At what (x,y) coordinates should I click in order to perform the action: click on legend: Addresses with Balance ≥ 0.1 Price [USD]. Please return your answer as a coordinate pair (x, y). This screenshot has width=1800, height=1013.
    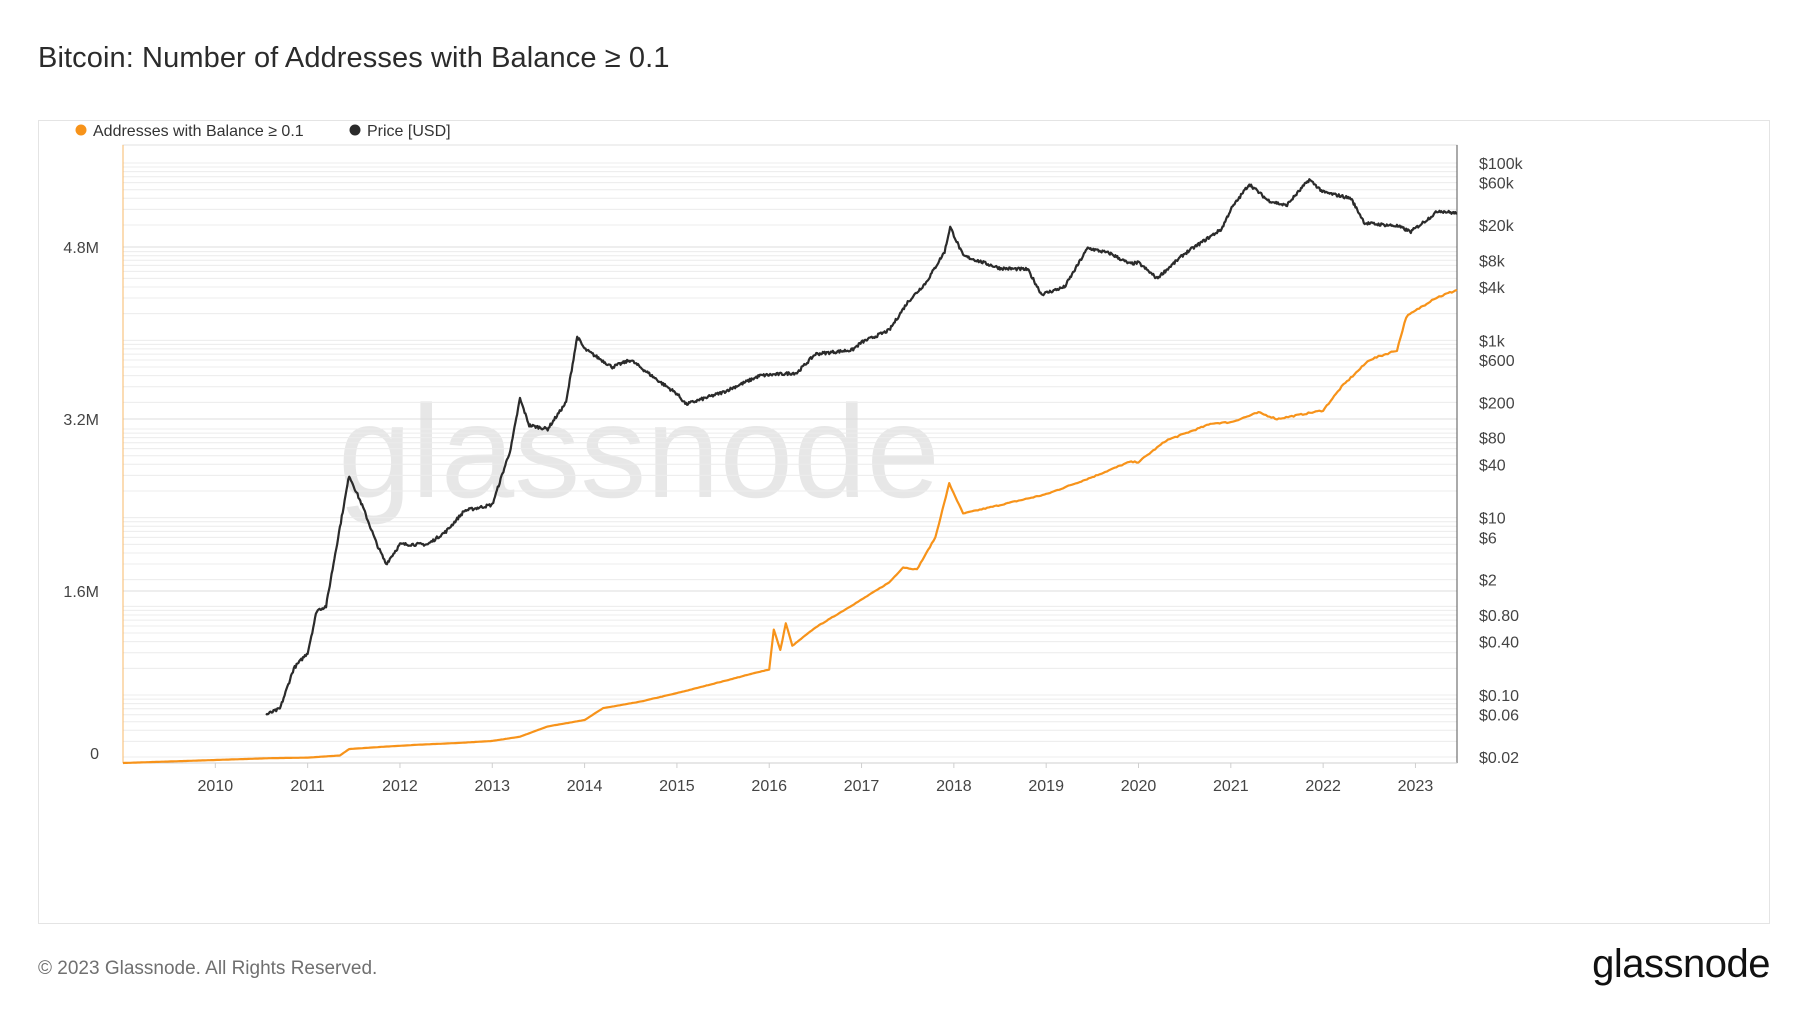
    Looking at the image, I should click on (263, 131).